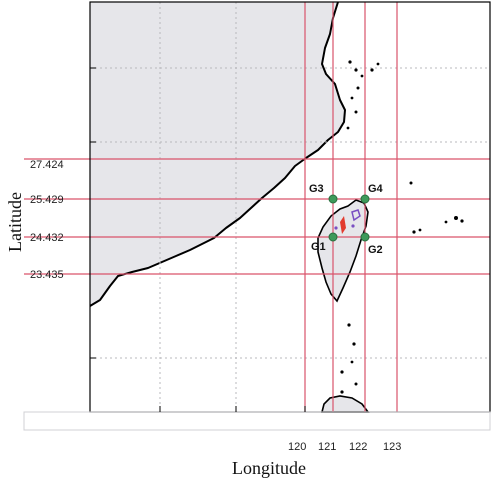  What do you see at coordinates (316, 189) in the screenshot?
I see `grid-point-label-g3: G3` at bounding box center [316, 189].